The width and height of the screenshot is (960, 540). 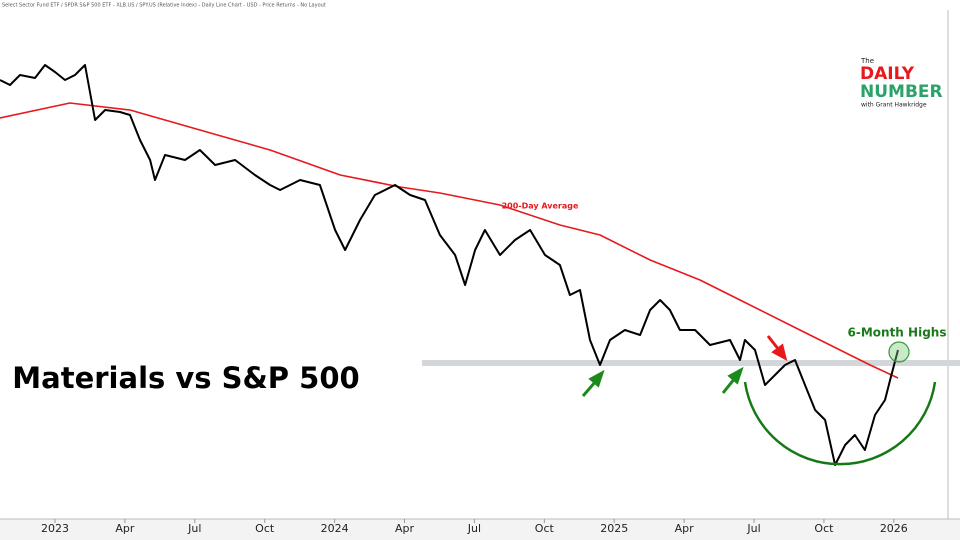 I want to click on x-axis-band, so click(x=480, y=529).